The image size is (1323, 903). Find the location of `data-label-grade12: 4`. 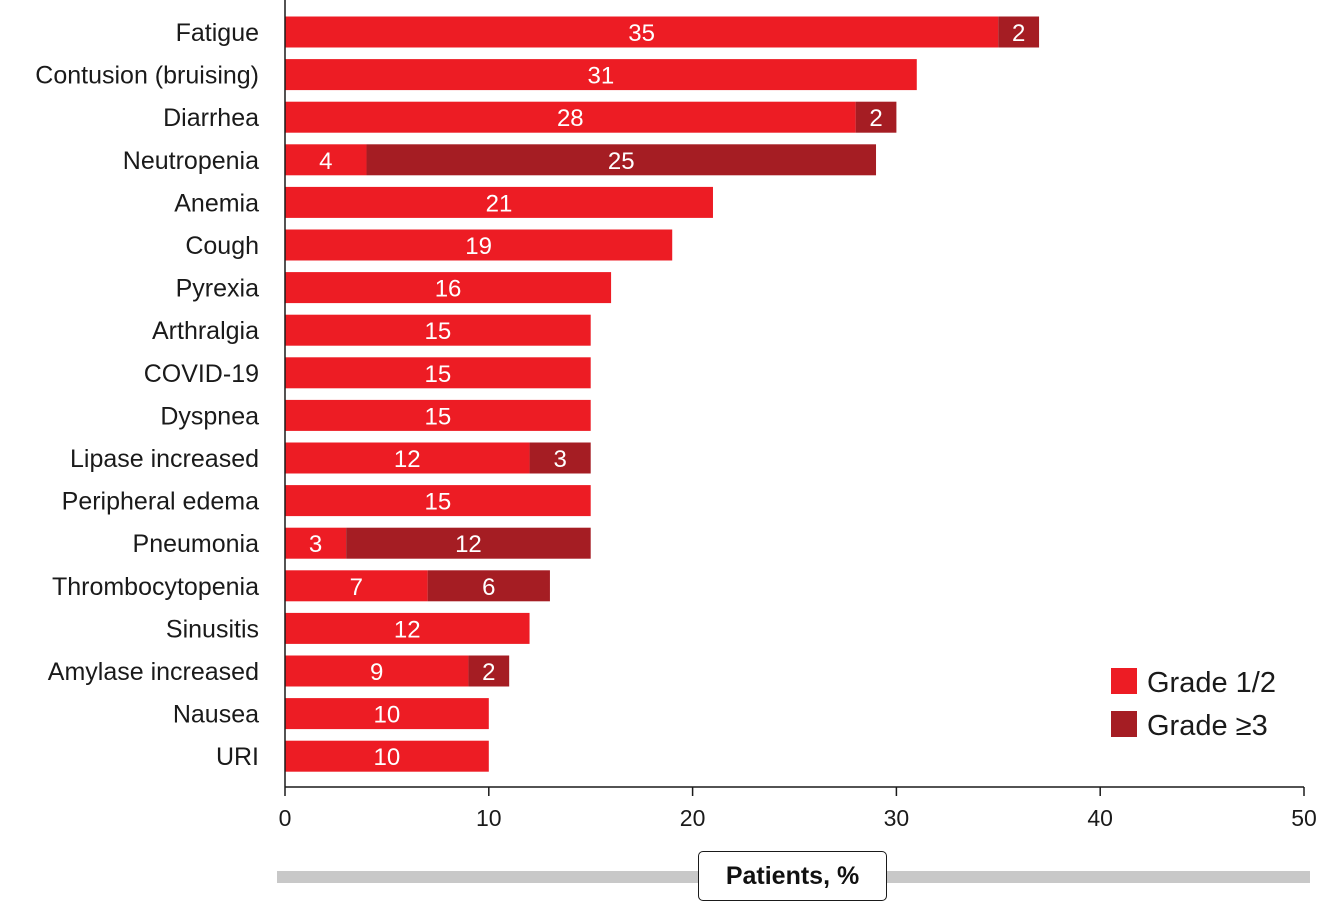

data-label-grade12: 4 is located at coordinates (325, 161).